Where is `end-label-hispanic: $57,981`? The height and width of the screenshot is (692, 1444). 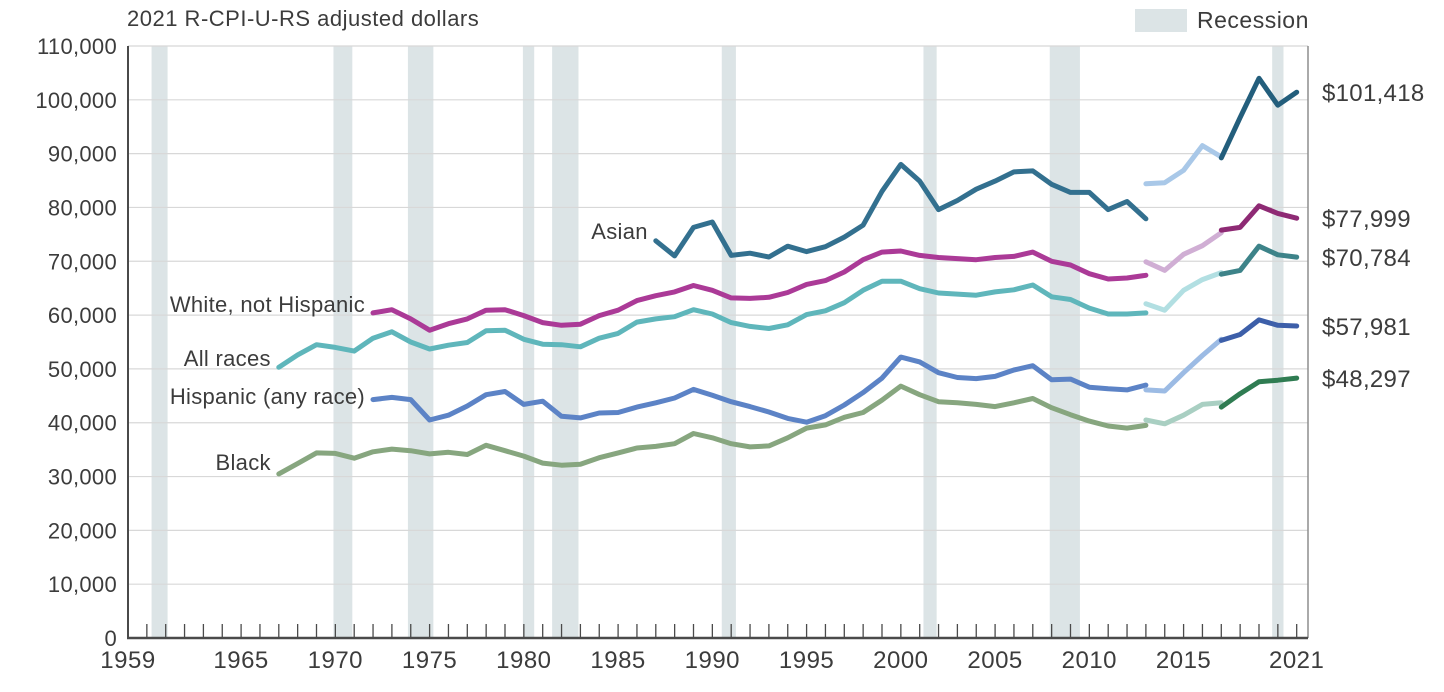
end-label-hispanic: $57,981 is located at coordinates (1366, 327).